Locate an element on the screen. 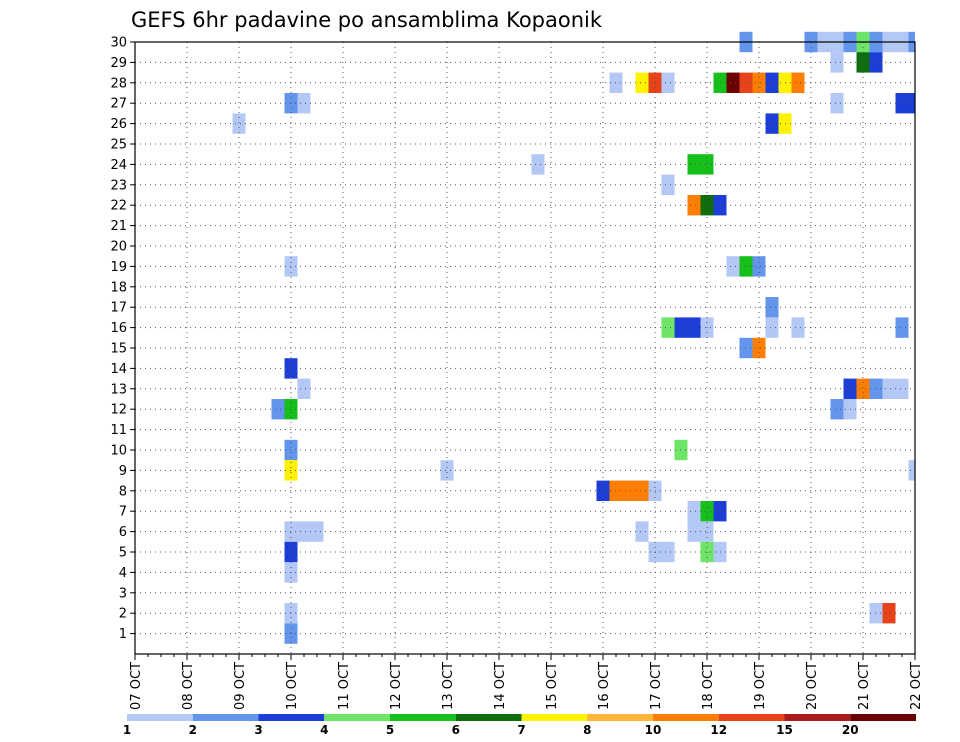  x-tick-label: 13 OCT is located at coordinates (448, 686).